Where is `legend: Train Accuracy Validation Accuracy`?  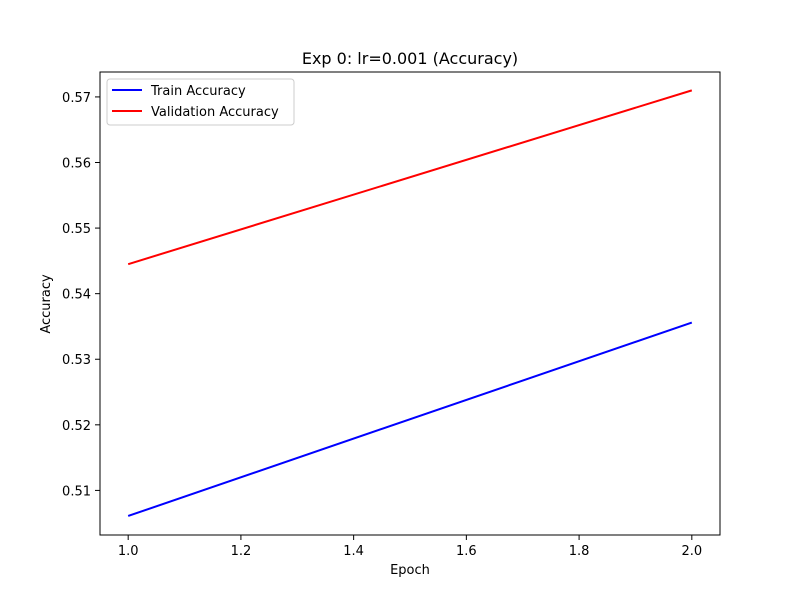
legend: Train Accuracy Validation Accuracy is located at coordinates (200, 102).